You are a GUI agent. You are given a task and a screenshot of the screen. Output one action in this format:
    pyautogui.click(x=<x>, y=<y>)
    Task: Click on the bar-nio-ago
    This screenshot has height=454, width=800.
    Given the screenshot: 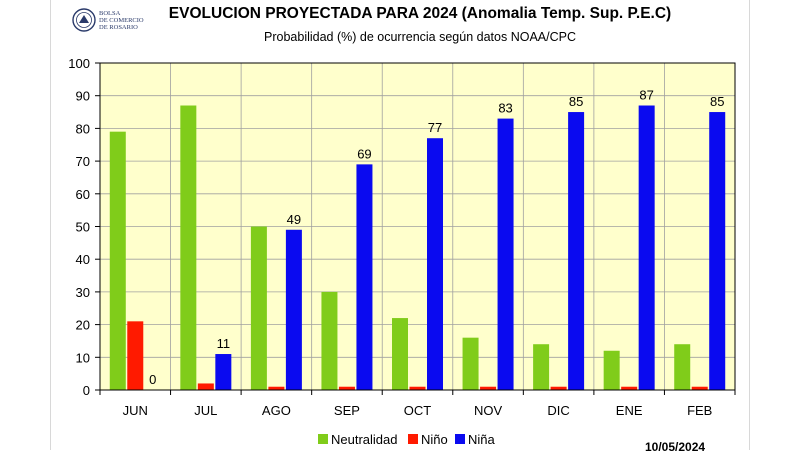 What is the action you would take?
    pyautogui.click(x=276, y=388)
    